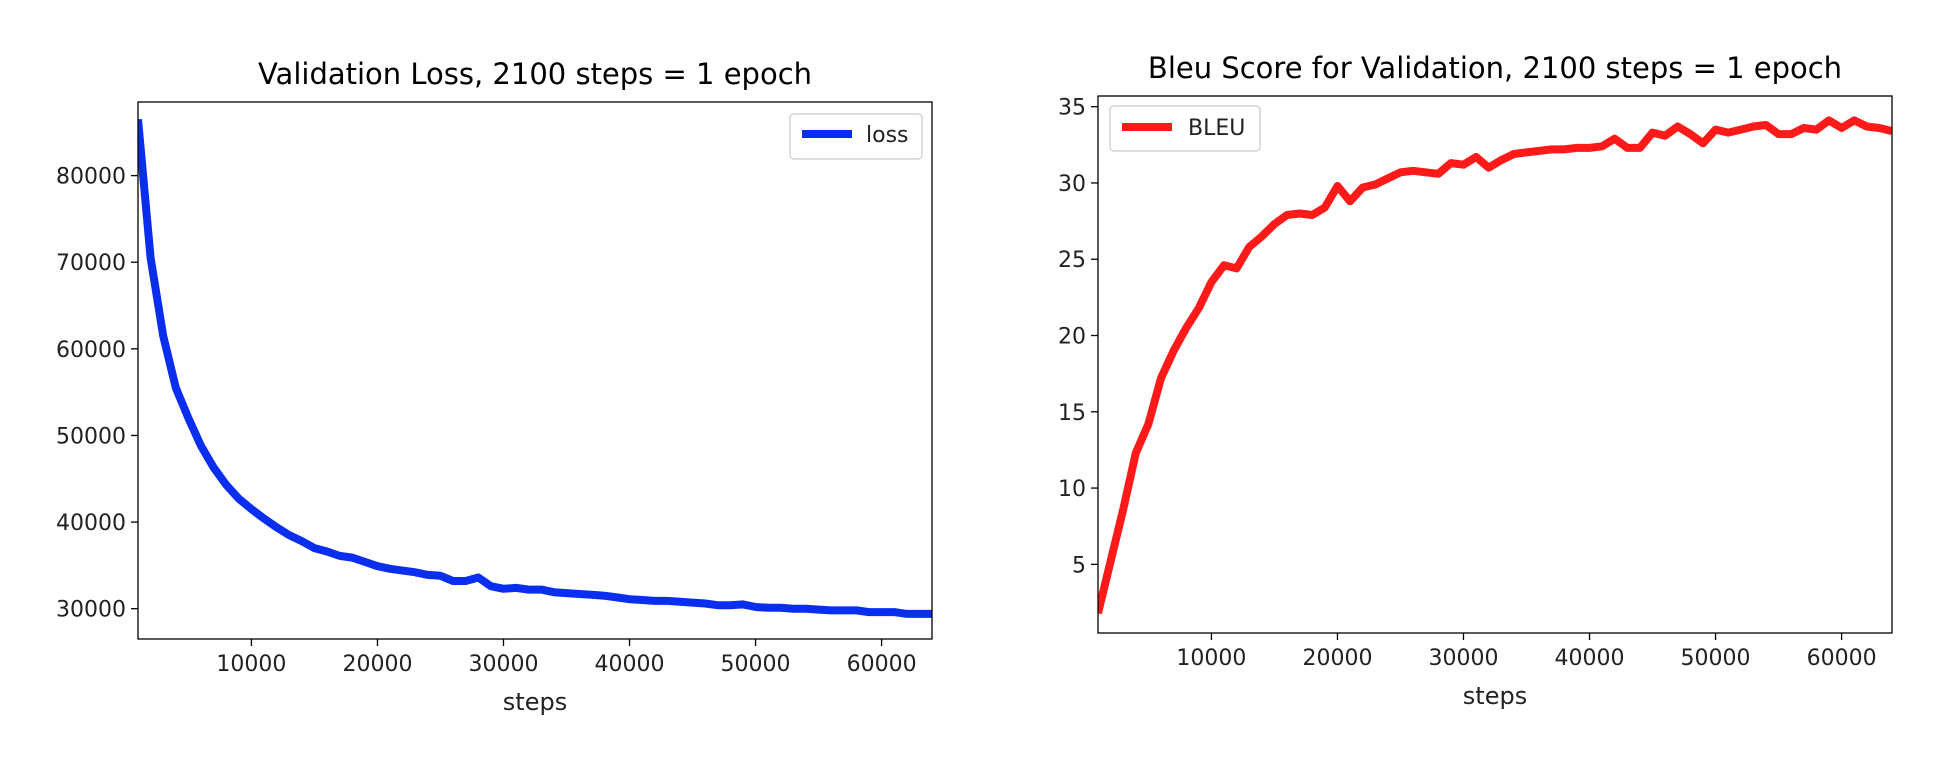 The width and height of the screenshot is (1960, 758). I want to click on y-tick-label: 25, so click(1072, 260).